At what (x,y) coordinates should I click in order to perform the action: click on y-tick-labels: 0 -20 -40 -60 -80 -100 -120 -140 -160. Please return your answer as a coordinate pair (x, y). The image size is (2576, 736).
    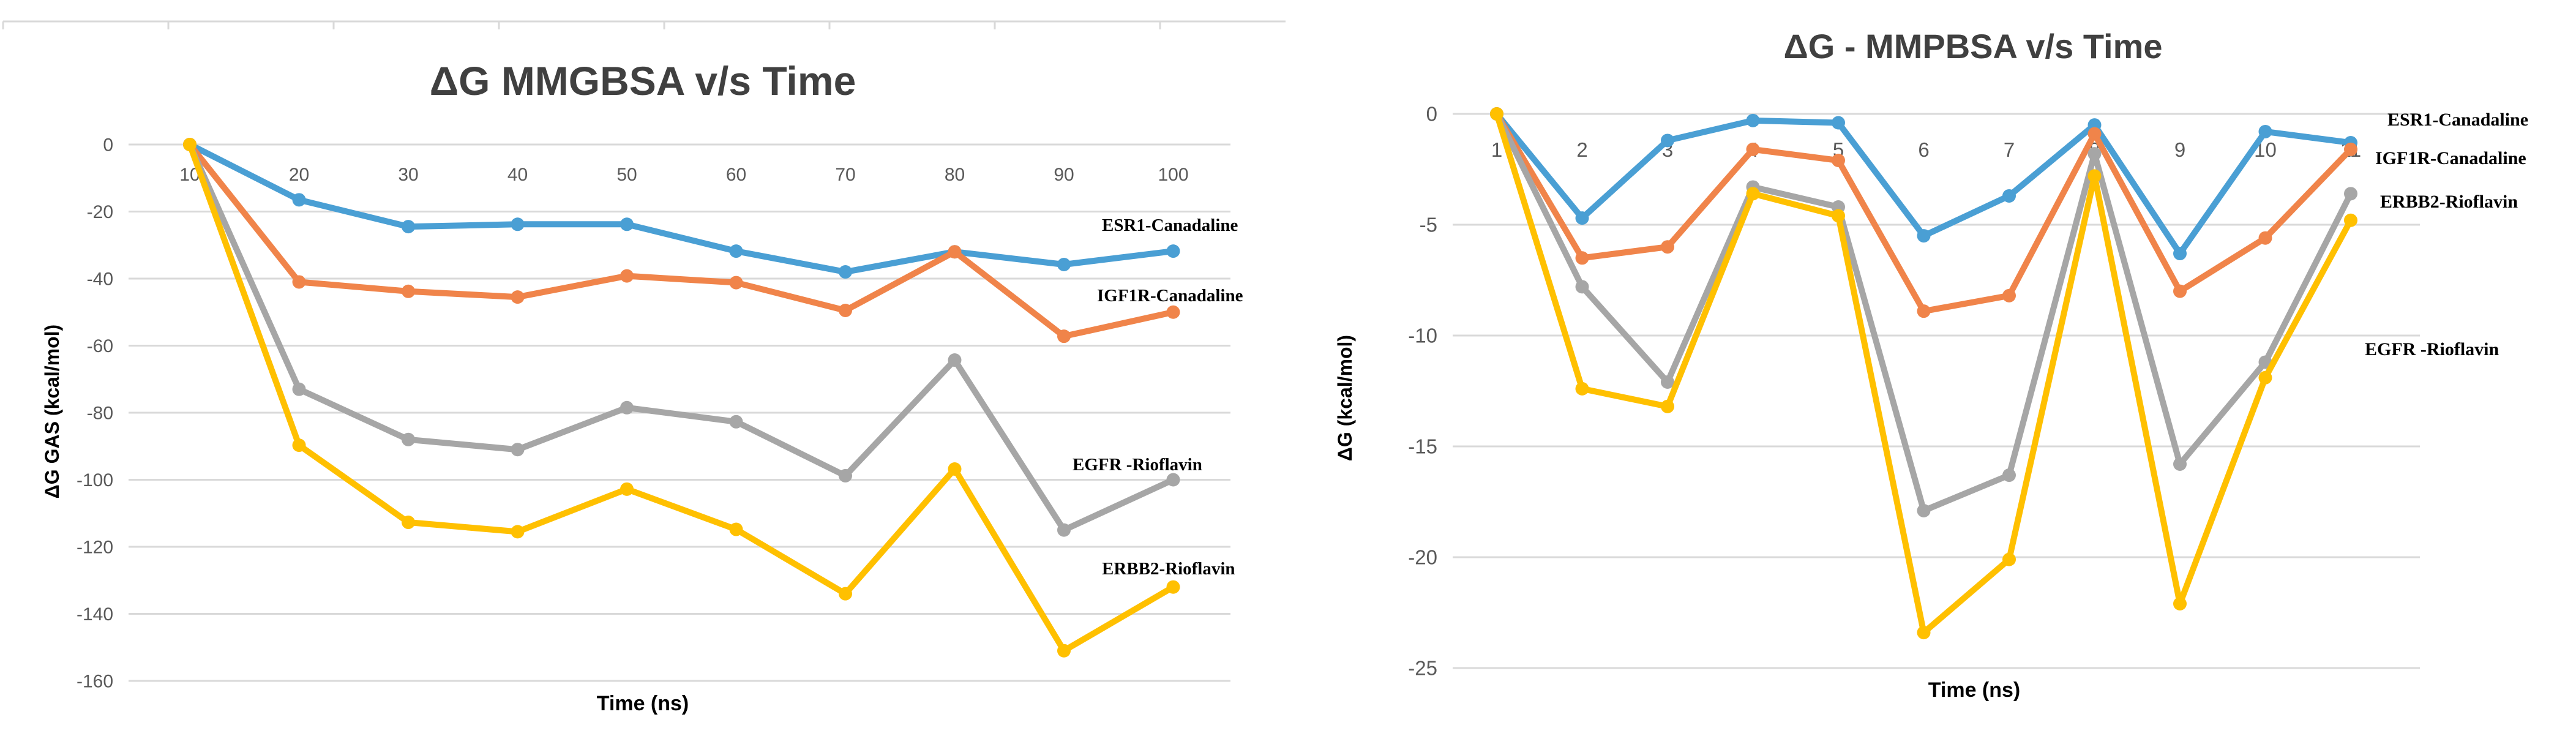
    Looking at the image, I should click on (95, 413).